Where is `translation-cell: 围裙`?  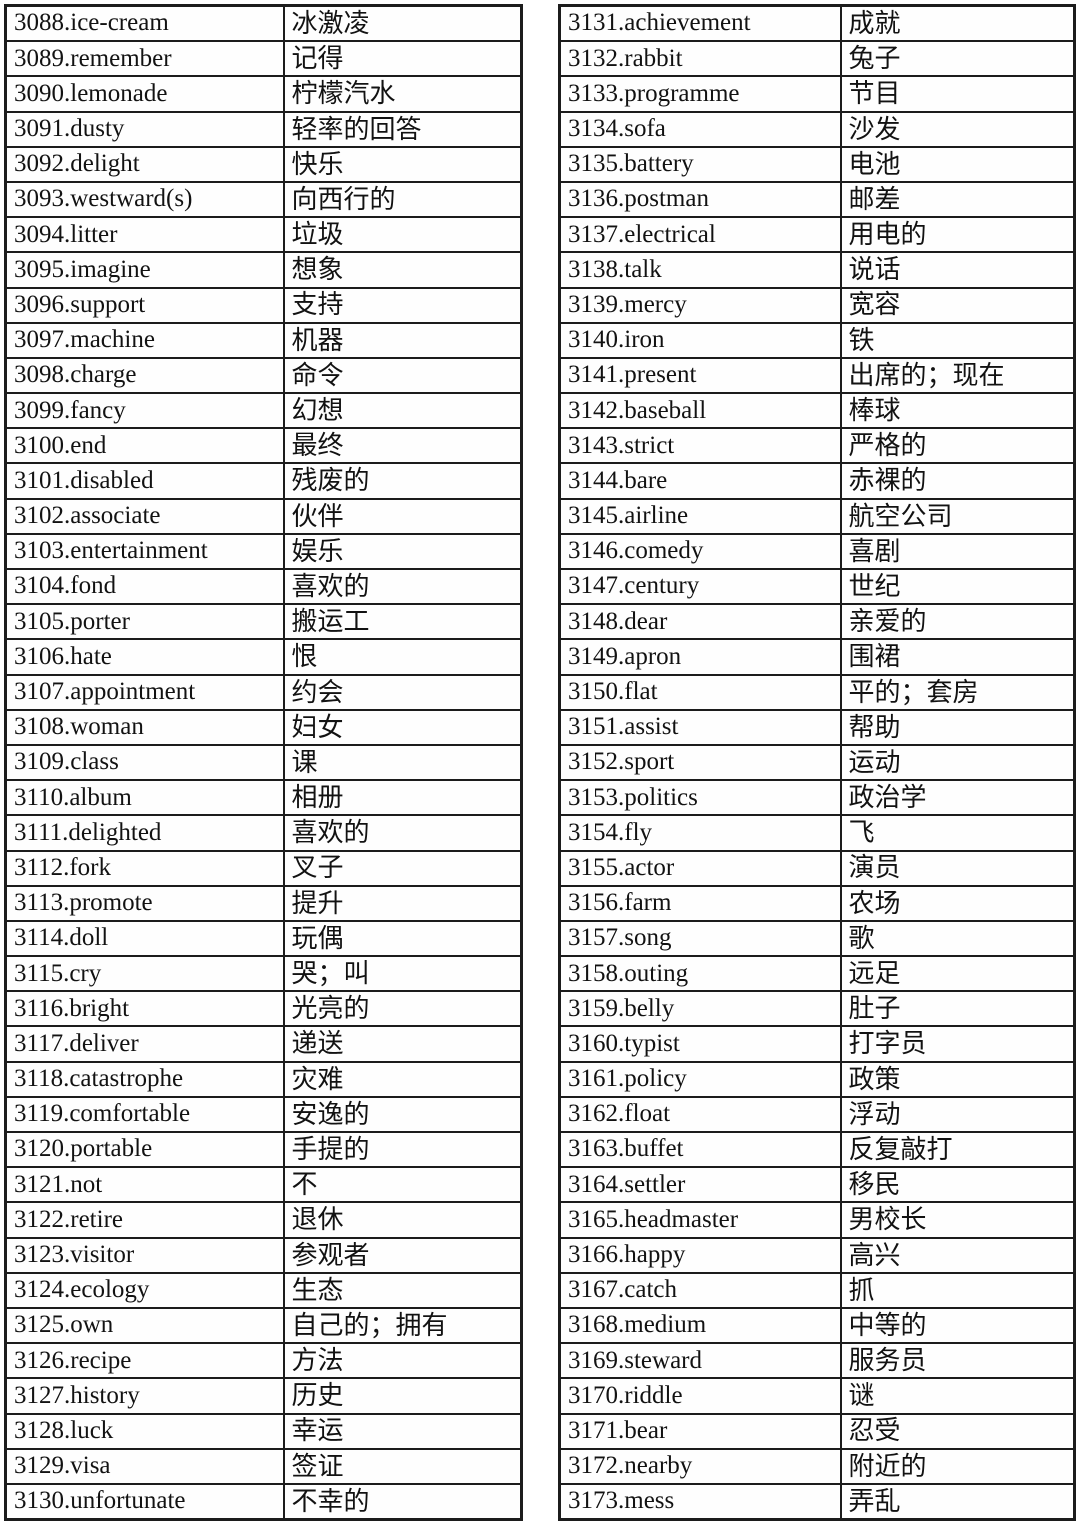 translation-cell: 围裙 is located at coordinates (957, 657).